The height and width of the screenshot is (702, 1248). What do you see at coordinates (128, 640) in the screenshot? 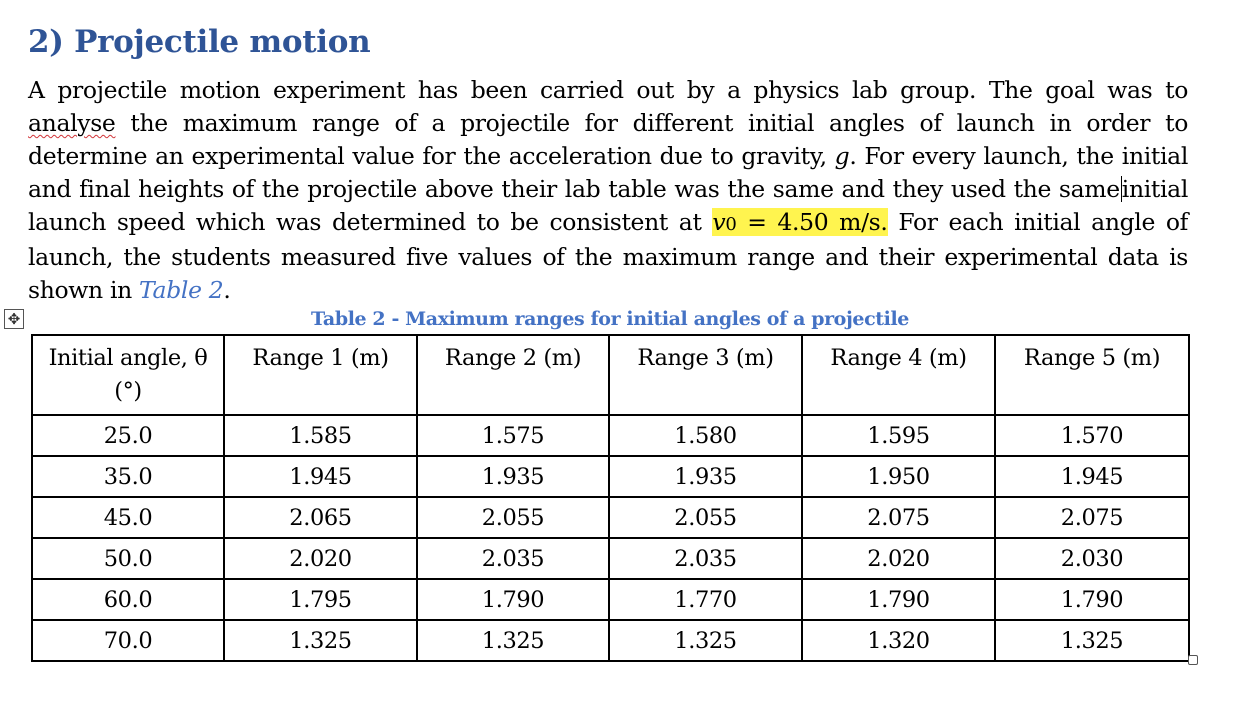
I see `table-cell: 70.0` at bounding box center [128, 640].